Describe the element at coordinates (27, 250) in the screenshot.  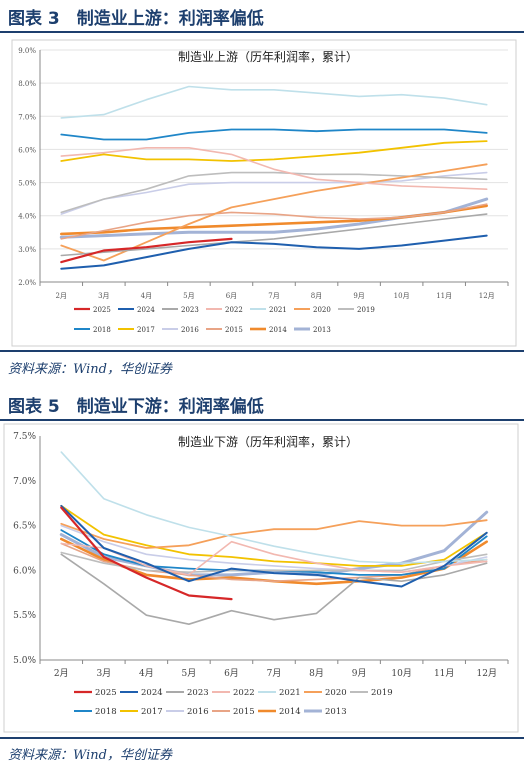
I see `y-tick-label: 3.0%` at that location.